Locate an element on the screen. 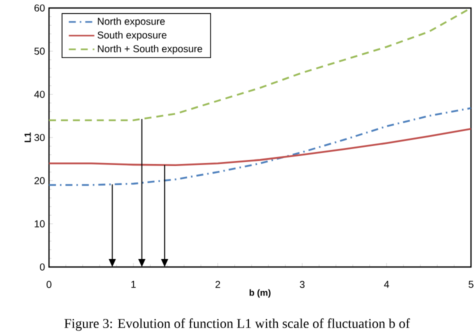  line-series is located at coordinates (260, 147).